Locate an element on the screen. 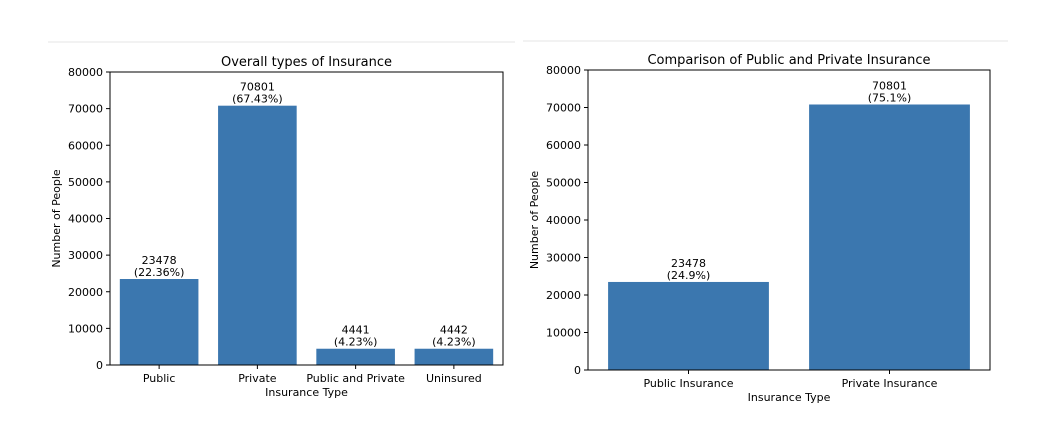 Image resolution: width=1064 pixels, height=442 pixels. x-tick-label: Public and Private is located at coordinates (355, 378).